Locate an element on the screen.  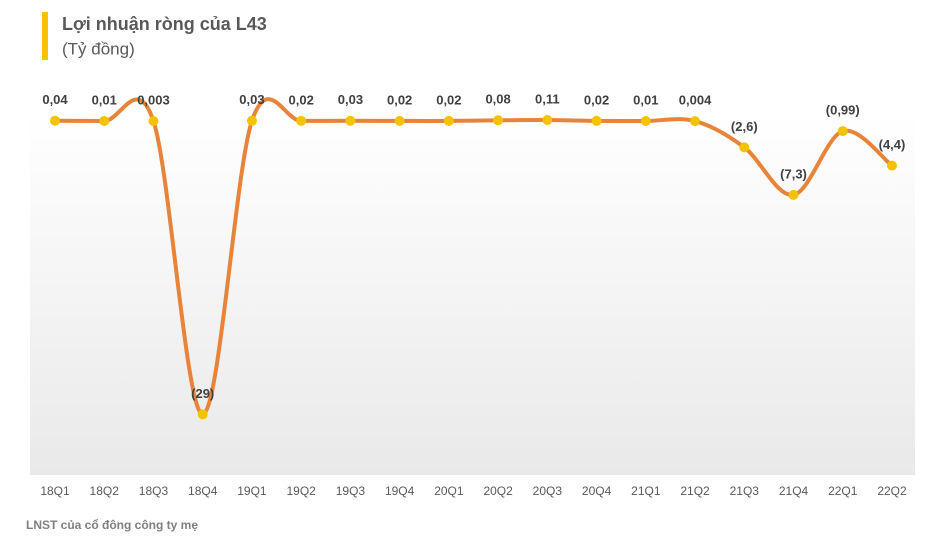
data-label: 0,08 is located at coordinates (497, 99).